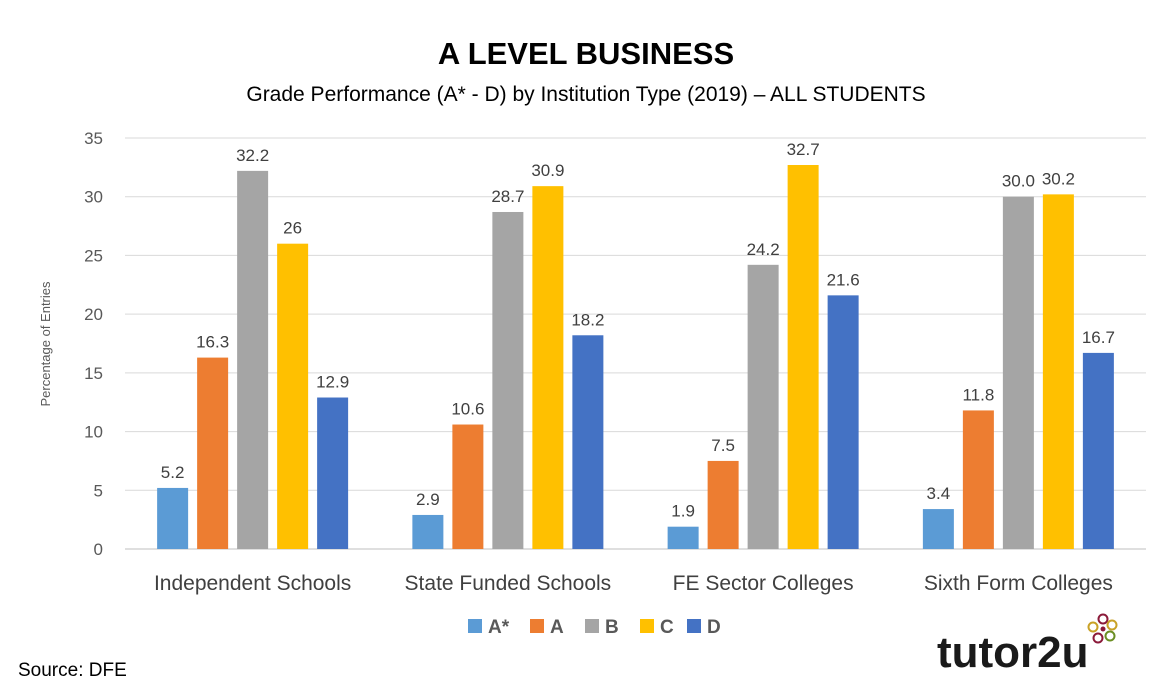  Describe the element at coordinates (507, 196) in the screenshot. I see `data-label: 28.7` at that location.